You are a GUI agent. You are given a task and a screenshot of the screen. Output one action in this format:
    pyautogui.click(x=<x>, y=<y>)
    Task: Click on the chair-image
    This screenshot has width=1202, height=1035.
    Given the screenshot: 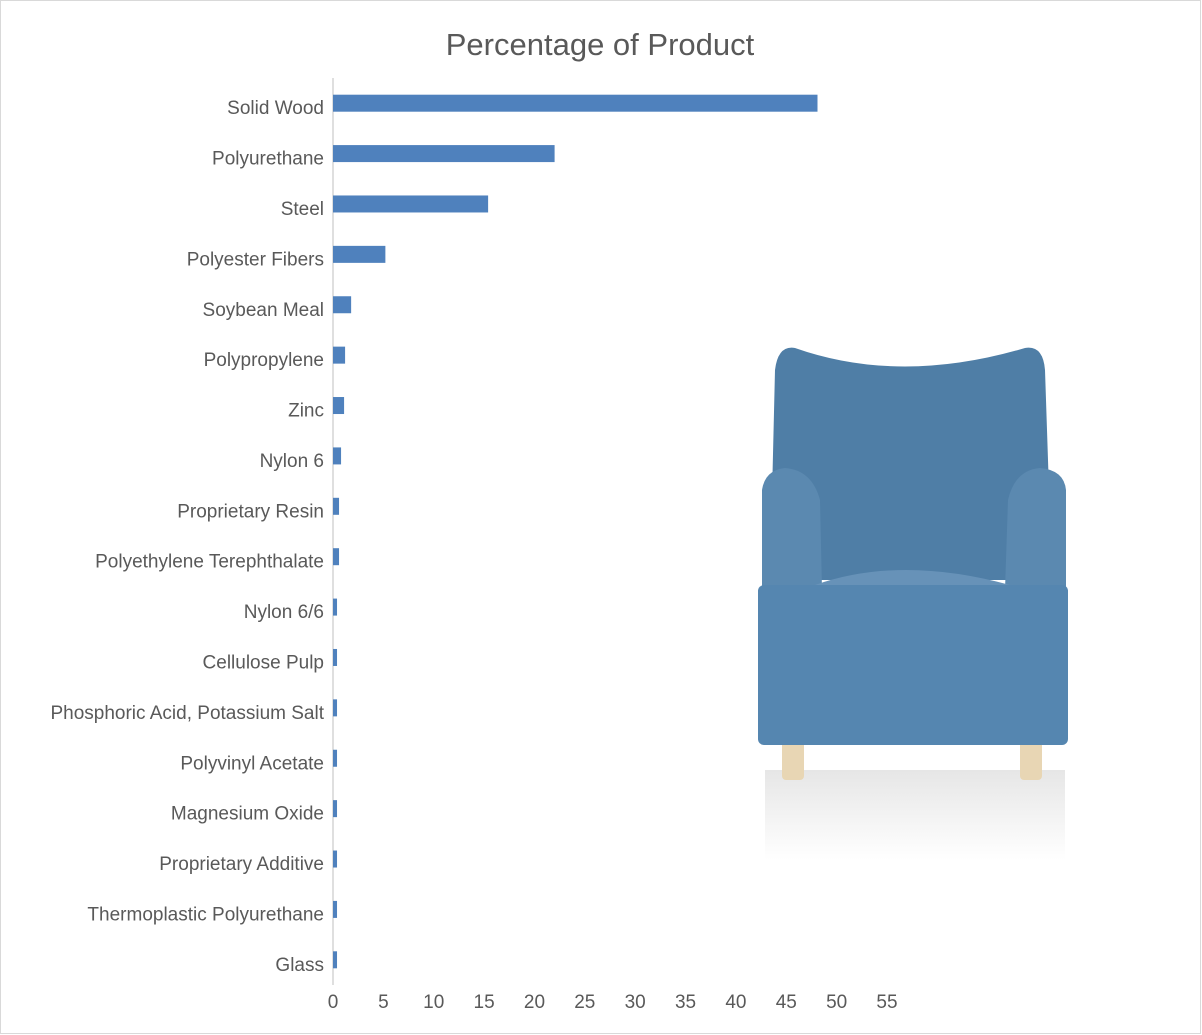 What is the action you would take?
    pyautogui.click(x=913, y=603)
    